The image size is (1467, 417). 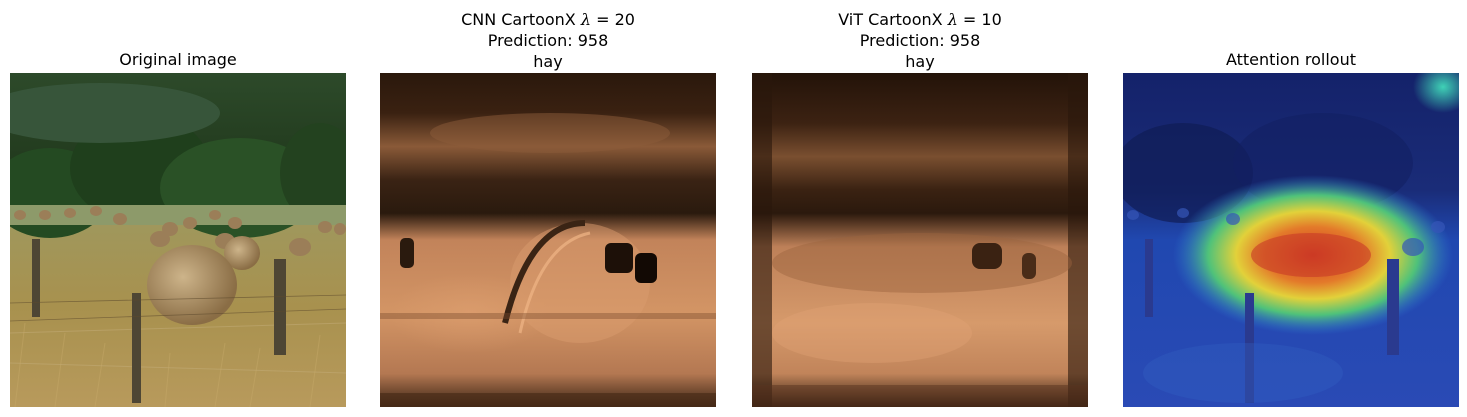 What do you see at coordinates (920, 19) in the screenshot?
I see `title-line-1: ViT CartoonX λ = 10` at bounding box center [920, 19].